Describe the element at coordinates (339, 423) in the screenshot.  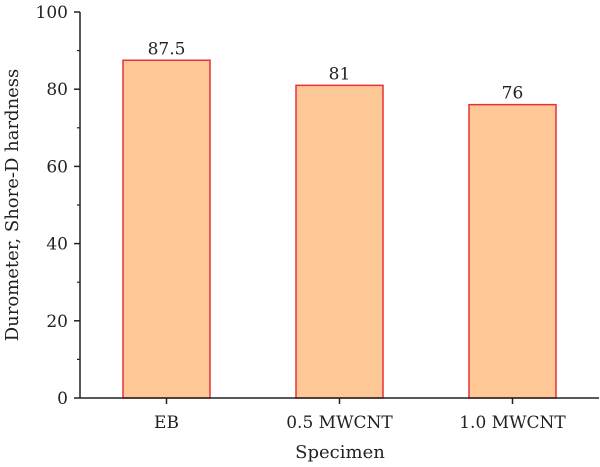
I see `x-category-label: 0.5 MWCNT` at that location.